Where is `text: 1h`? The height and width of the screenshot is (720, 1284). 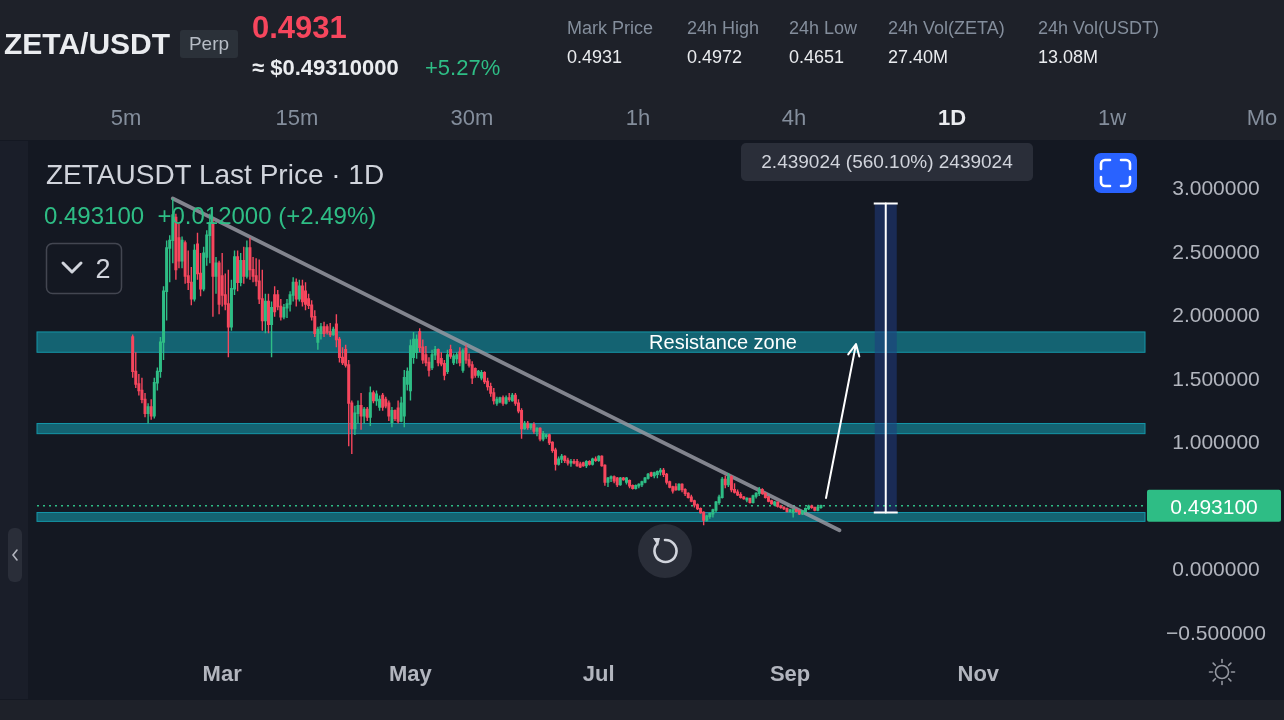
text: 1h is located at coordinates (638, 117).